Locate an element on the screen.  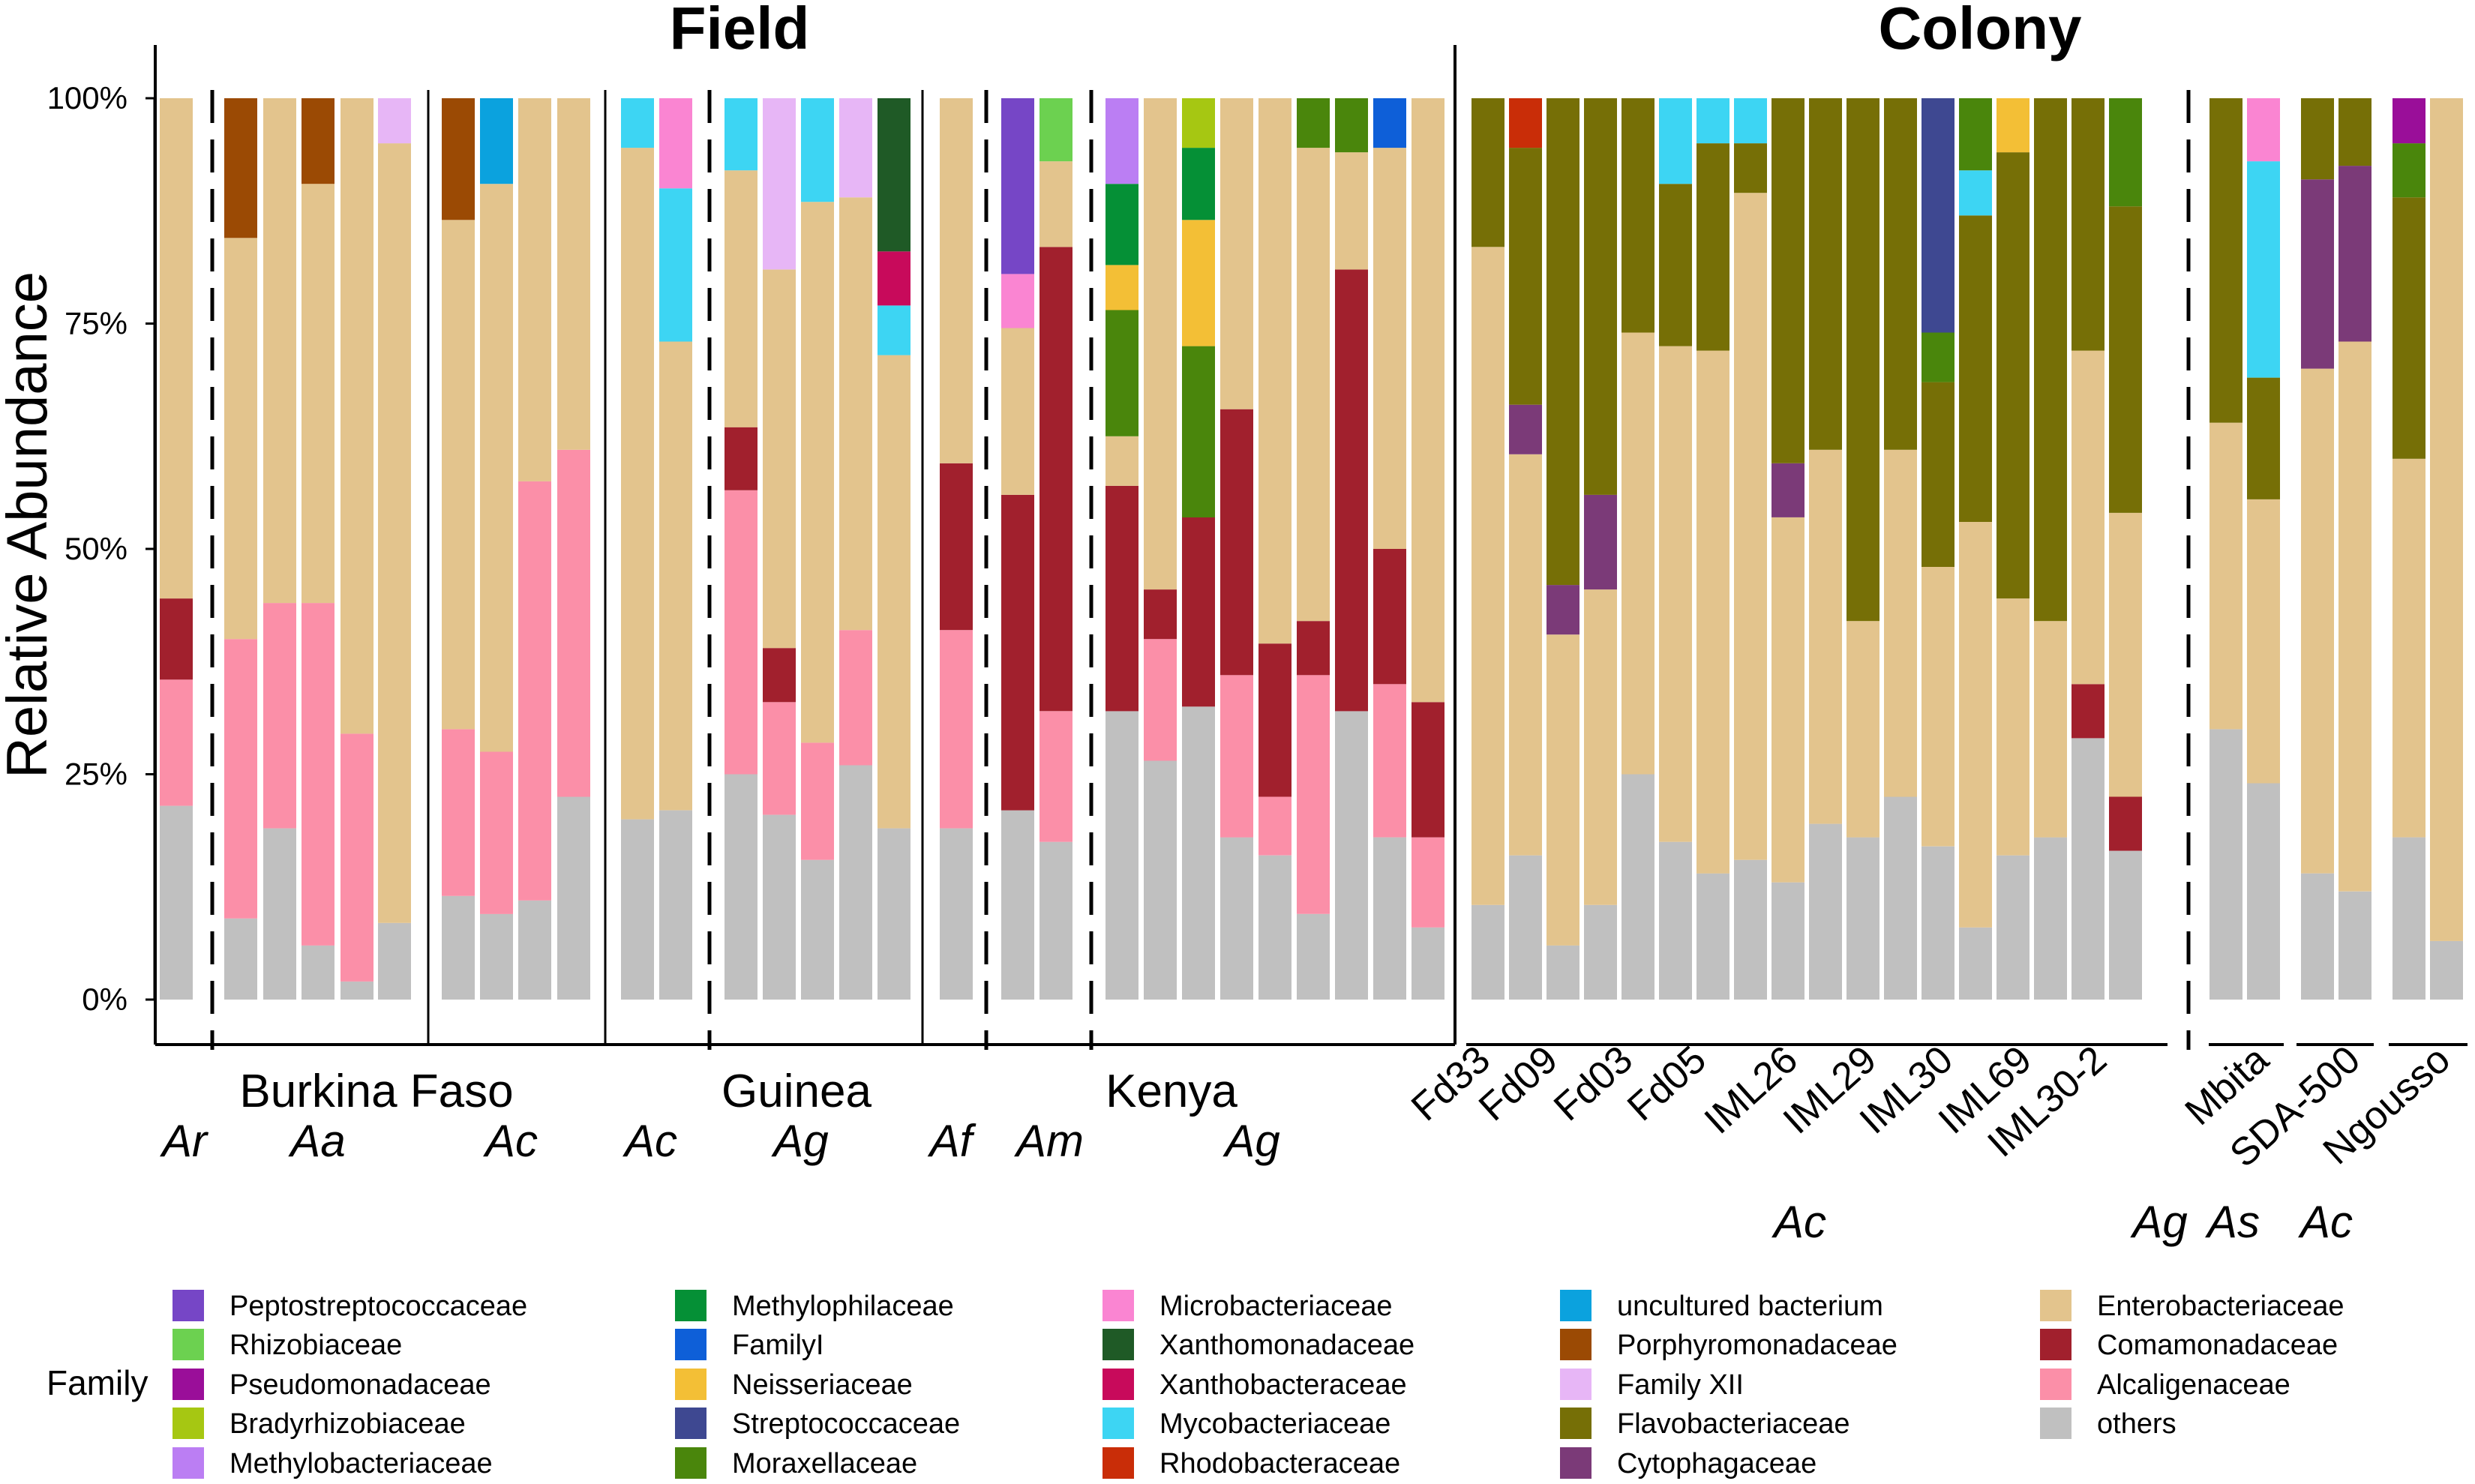
bar-segment-familyi is located at coordinates (1389, 123).